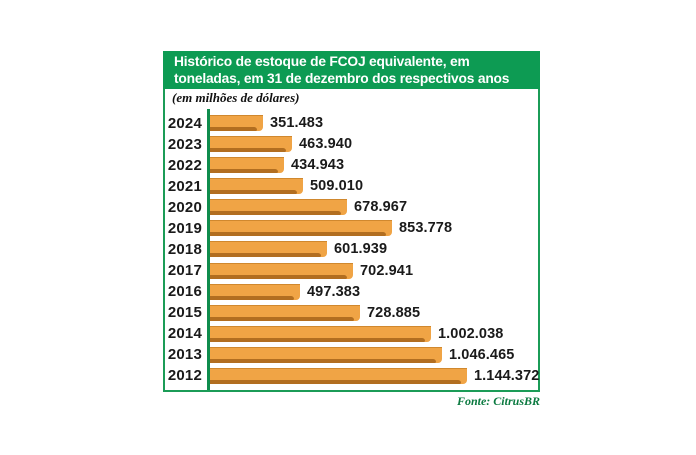 This screenshot has height=455, width=696. Describe the element at coordinates (387, 270) in the screenshot. I see `value-label: 702.941` at that location.